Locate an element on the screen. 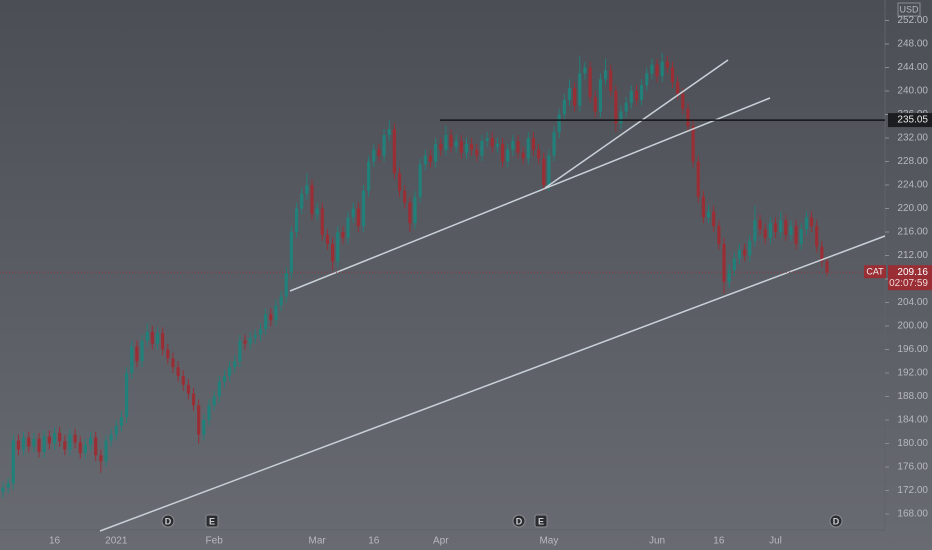  y-tick-label: 252.00 is located at coordinates (912, 20).